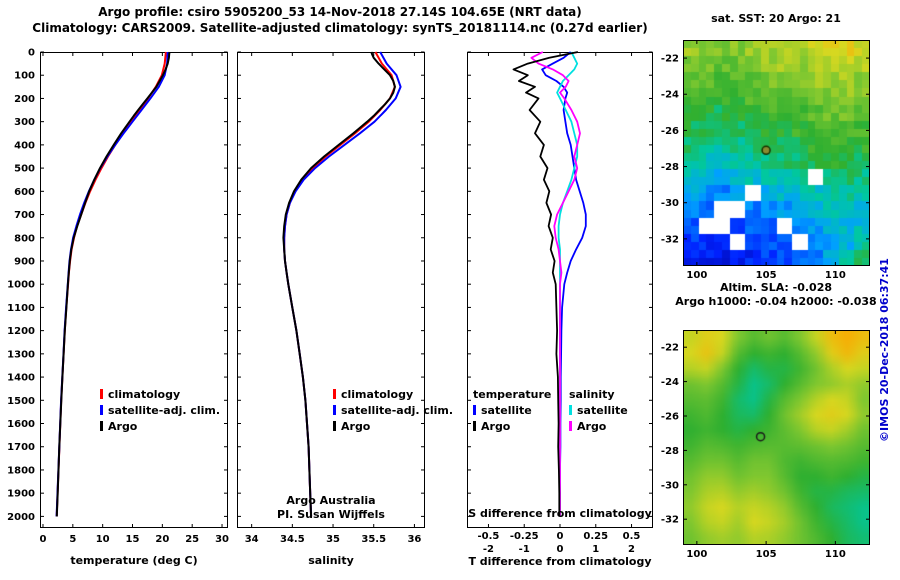 This screenshot has width=900, height=580. Describe the element at coordinates (595, 536) in the screenshot. I see `difference-s-xtick-label: 0.25` at that location.